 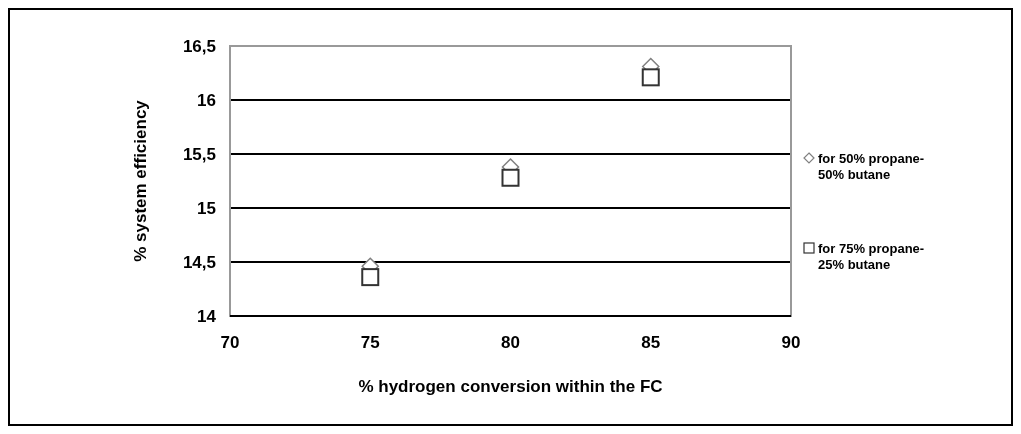 What do you see at coordinates (230, 342) in the screenshot?
I see `x-tick-label: 70` at bounding box center [230, 342].